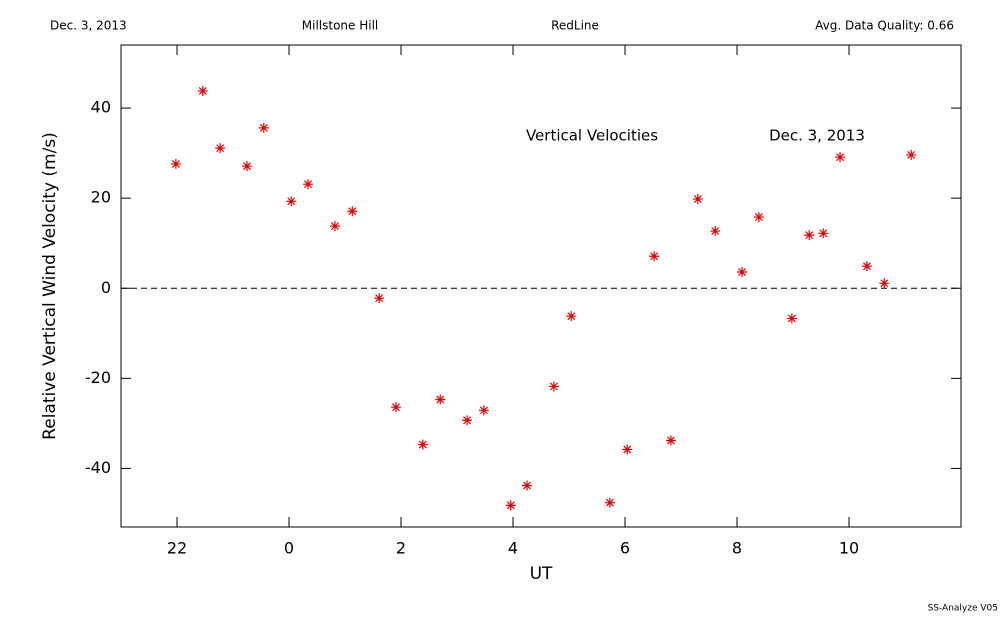 The image size is (1000, 625). What do you see at coordinates (50, 286) in the screenshot?
I see `y-axis-label: Relative Vertical Wind Velocity (m/s)` at bounding box center [50, 286].